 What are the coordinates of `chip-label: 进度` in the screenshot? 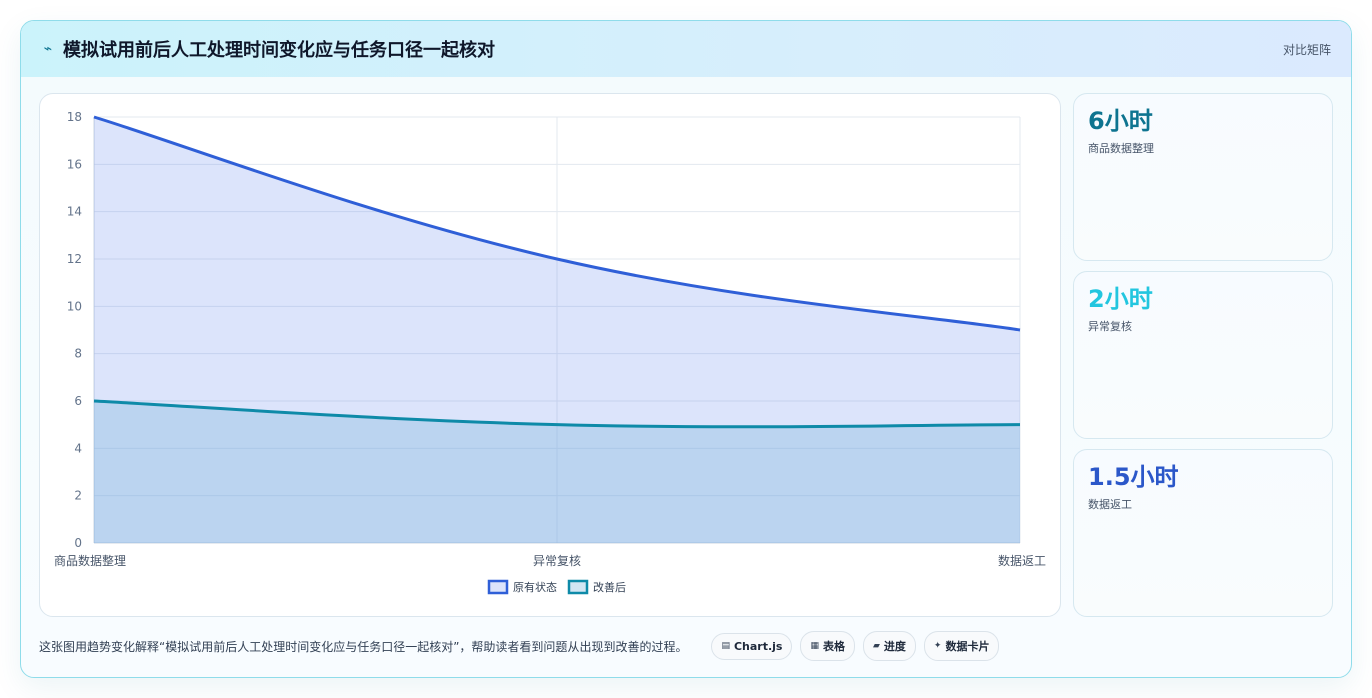 It's located at (894, 646).